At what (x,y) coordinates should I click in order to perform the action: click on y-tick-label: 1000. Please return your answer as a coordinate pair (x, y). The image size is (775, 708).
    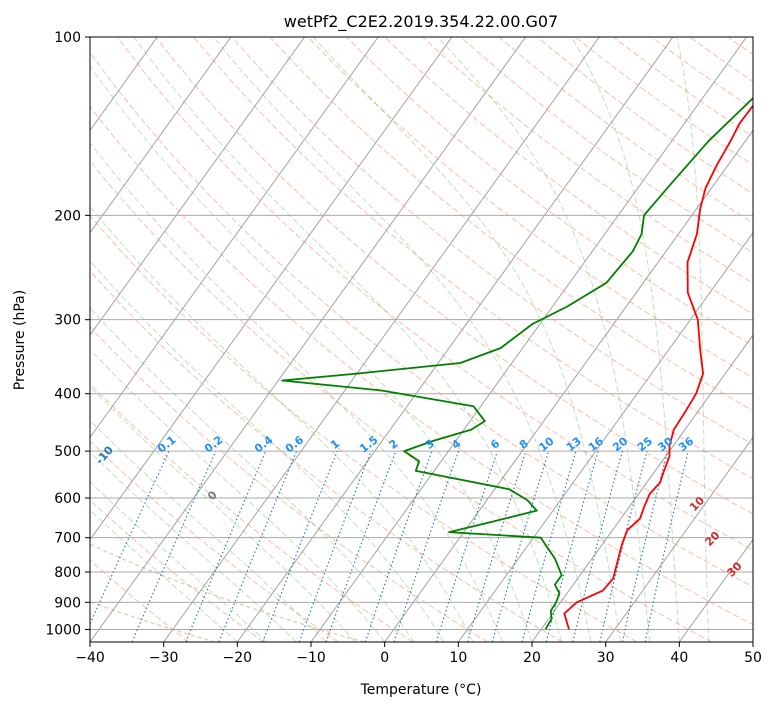
    Looking at the image, I should click on (63, 630).